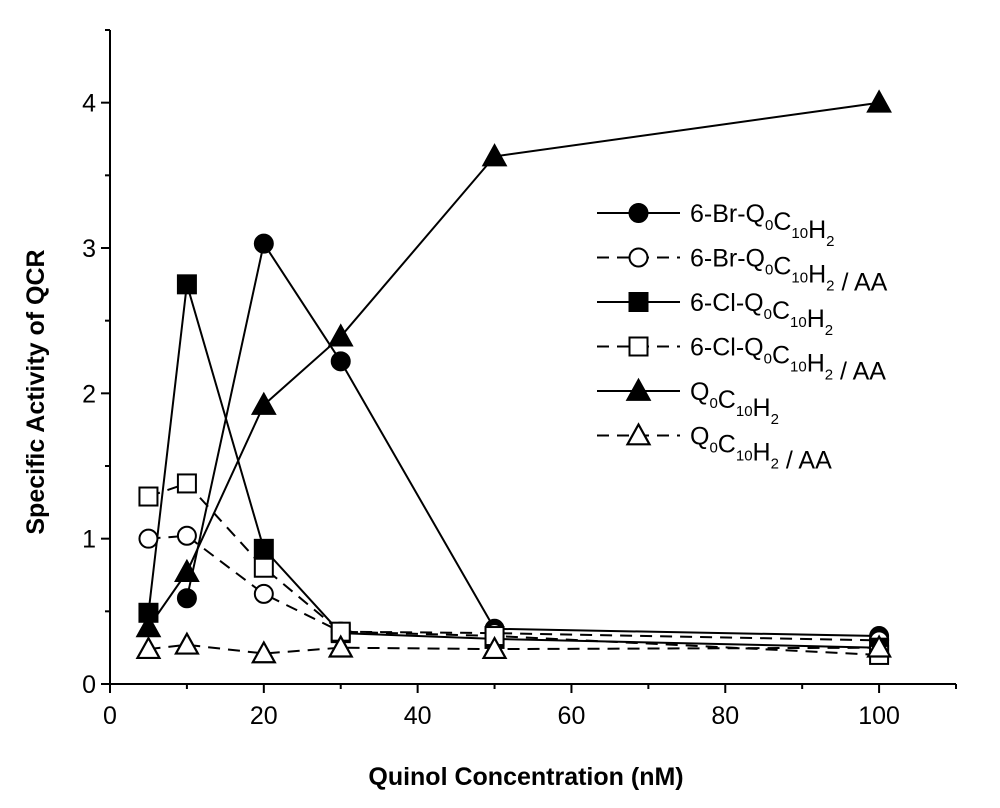  Describe the element at coordinates (89, 540) in the screenshot. I see `y-tick-label: 1` at that location.